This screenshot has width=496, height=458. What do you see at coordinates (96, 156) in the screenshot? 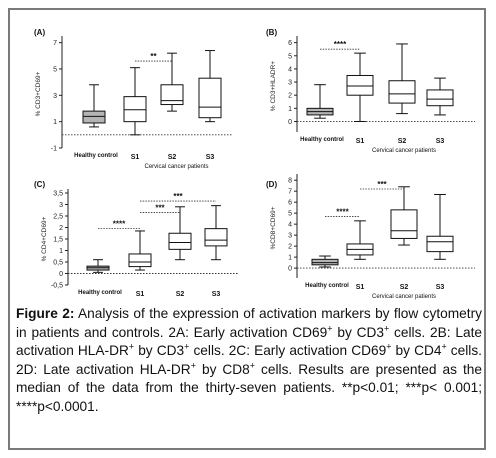
I see `chart-0-category-label: Healthy control` at bounding box center [96, 156].